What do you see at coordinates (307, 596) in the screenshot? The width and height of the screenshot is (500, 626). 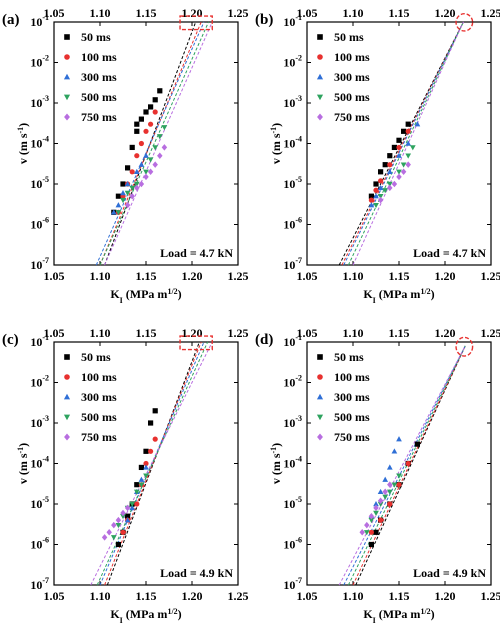 I see `x-tick-label: 1.05` at bounding box center [307, 596].